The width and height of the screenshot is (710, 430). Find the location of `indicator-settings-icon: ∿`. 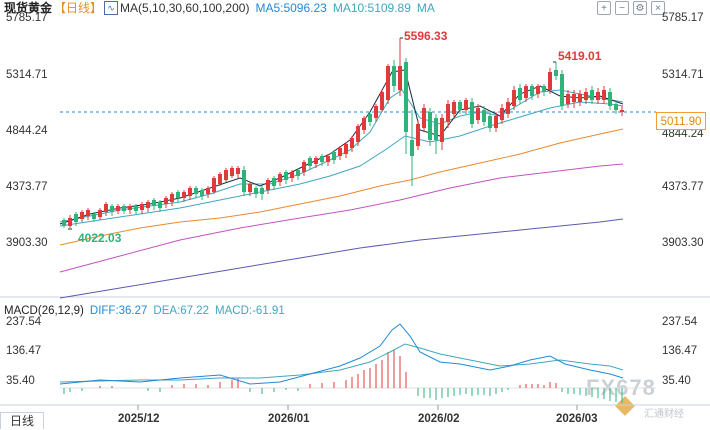

indicator-settings-icon: ∿ is located at coordinates (111, 8).